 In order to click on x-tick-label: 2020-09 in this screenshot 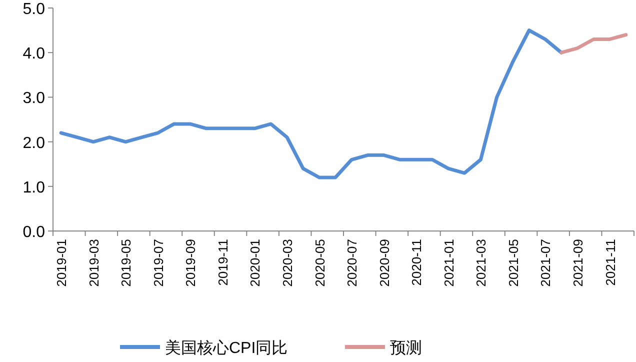, I will do `click(384, 263)`.